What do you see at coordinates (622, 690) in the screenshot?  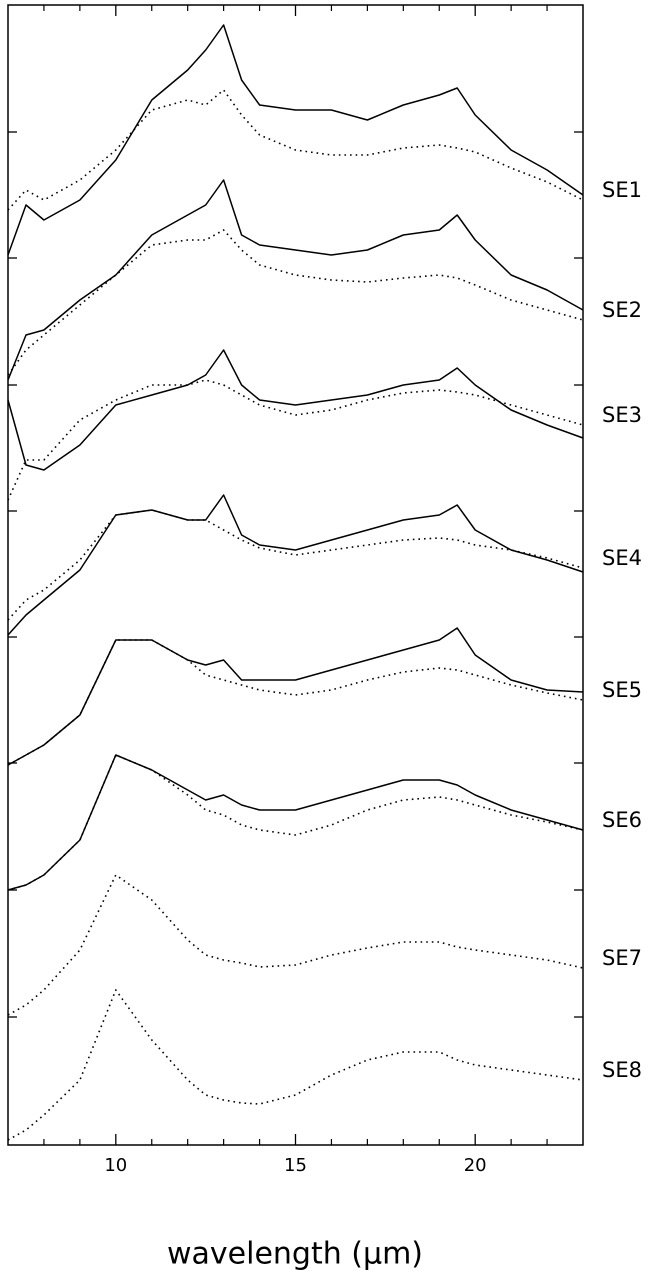 I see `series-label: SE5` at bounding box center [622, 690].